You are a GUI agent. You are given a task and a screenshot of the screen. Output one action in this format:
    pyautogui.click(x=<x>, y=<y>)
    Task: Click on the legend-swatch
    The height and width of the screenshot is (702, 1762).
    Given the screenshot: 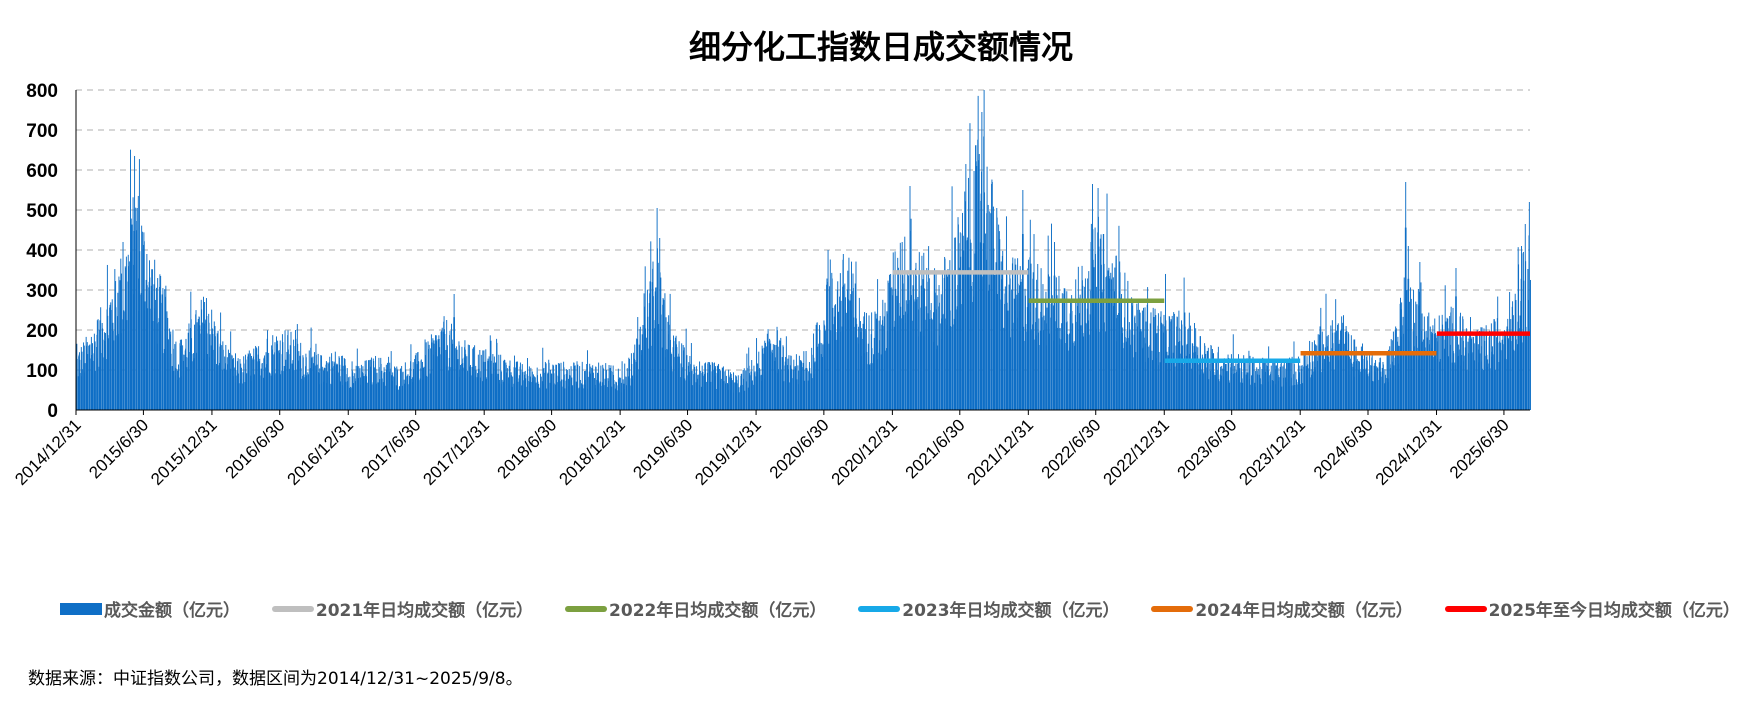 What is the action you would take?
    pyautogui.click(x=1465, y=608)
    